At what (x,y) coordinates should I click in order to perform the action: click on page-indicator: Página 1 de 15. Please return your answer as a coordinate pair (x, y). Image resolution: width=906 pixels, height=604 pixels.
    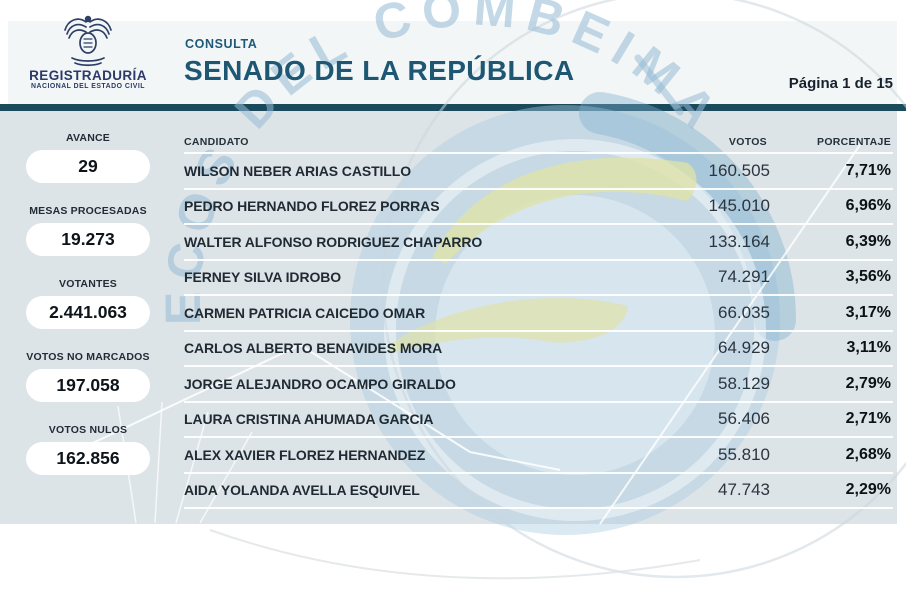
    Looking at the image, I should click on (840, 83).